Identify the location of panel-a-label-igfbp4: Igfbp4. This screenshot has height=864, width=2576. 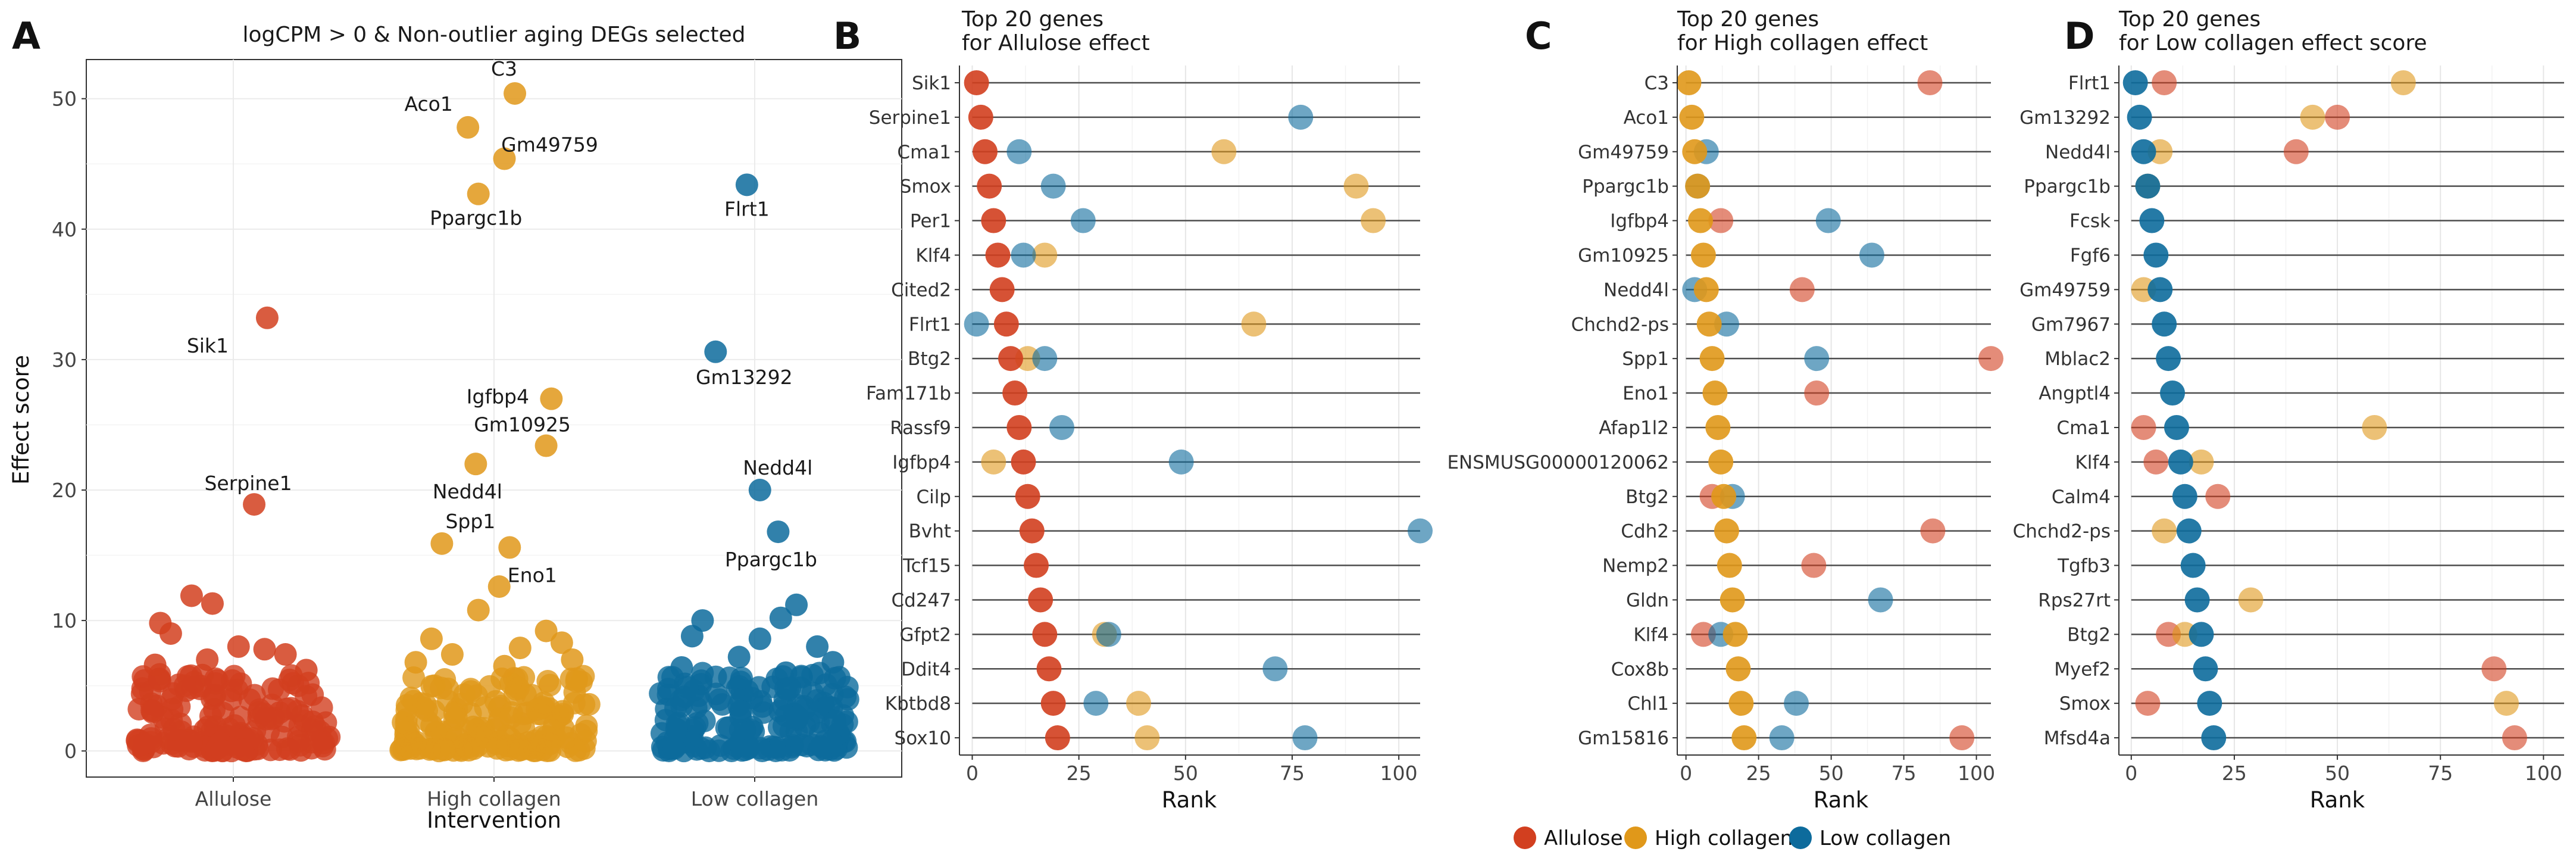
(498, 396).